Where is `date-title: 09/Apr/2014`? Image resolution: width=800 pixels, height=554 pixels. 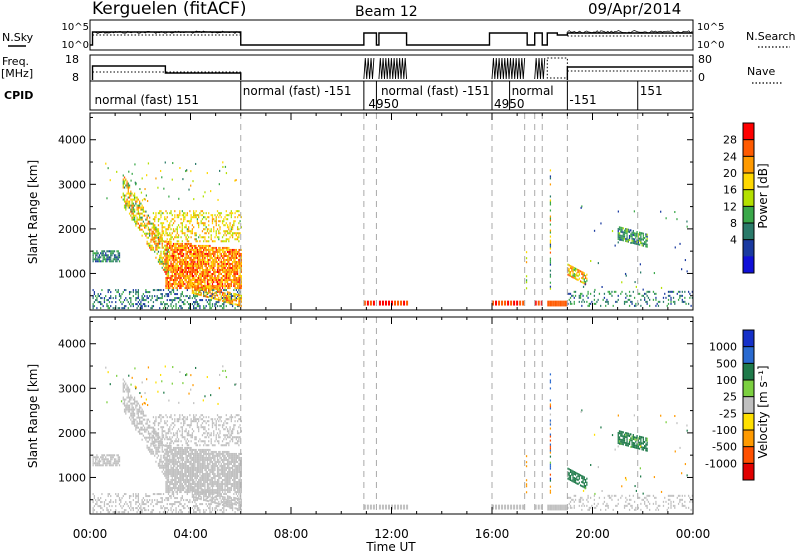
date-title: 09/Apr/2014 is located at coordinates (634, 9).